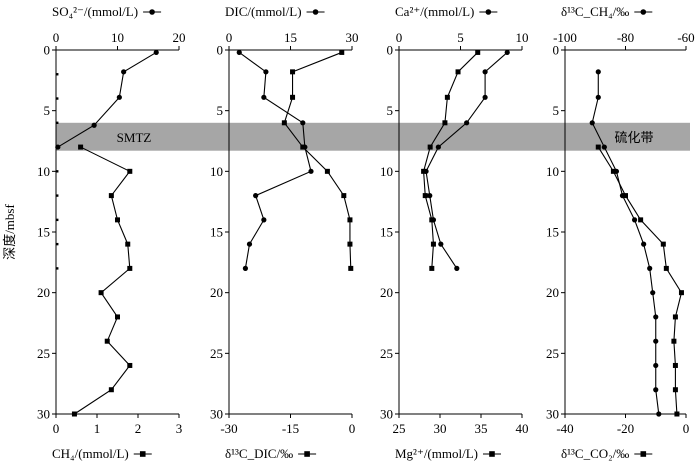 The width and height of the screenshot is (700, 467). Describe the element at coordinates (317, 160) in the screenshot. I see `panel-2-series-2-line` at that location.